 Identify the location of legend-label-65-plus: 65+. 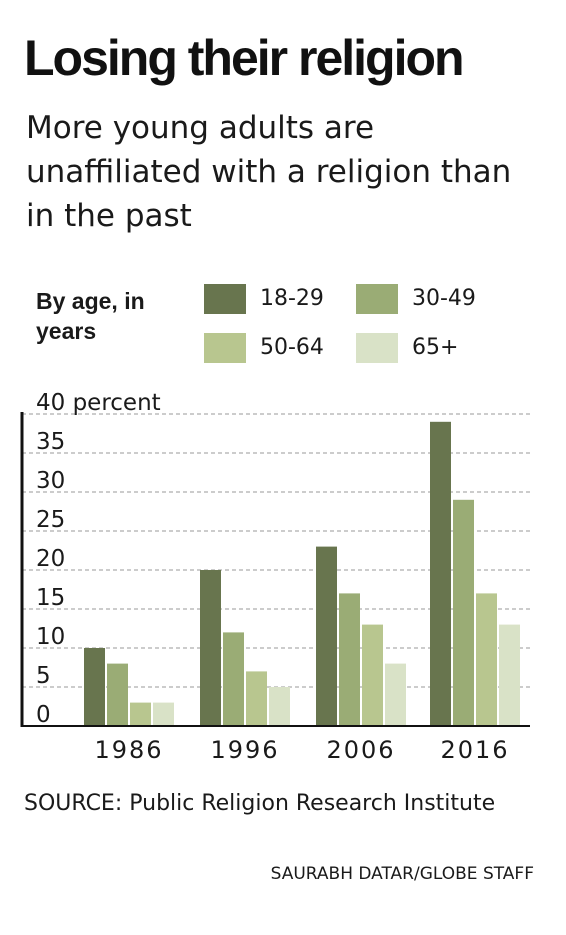
(435, 347).